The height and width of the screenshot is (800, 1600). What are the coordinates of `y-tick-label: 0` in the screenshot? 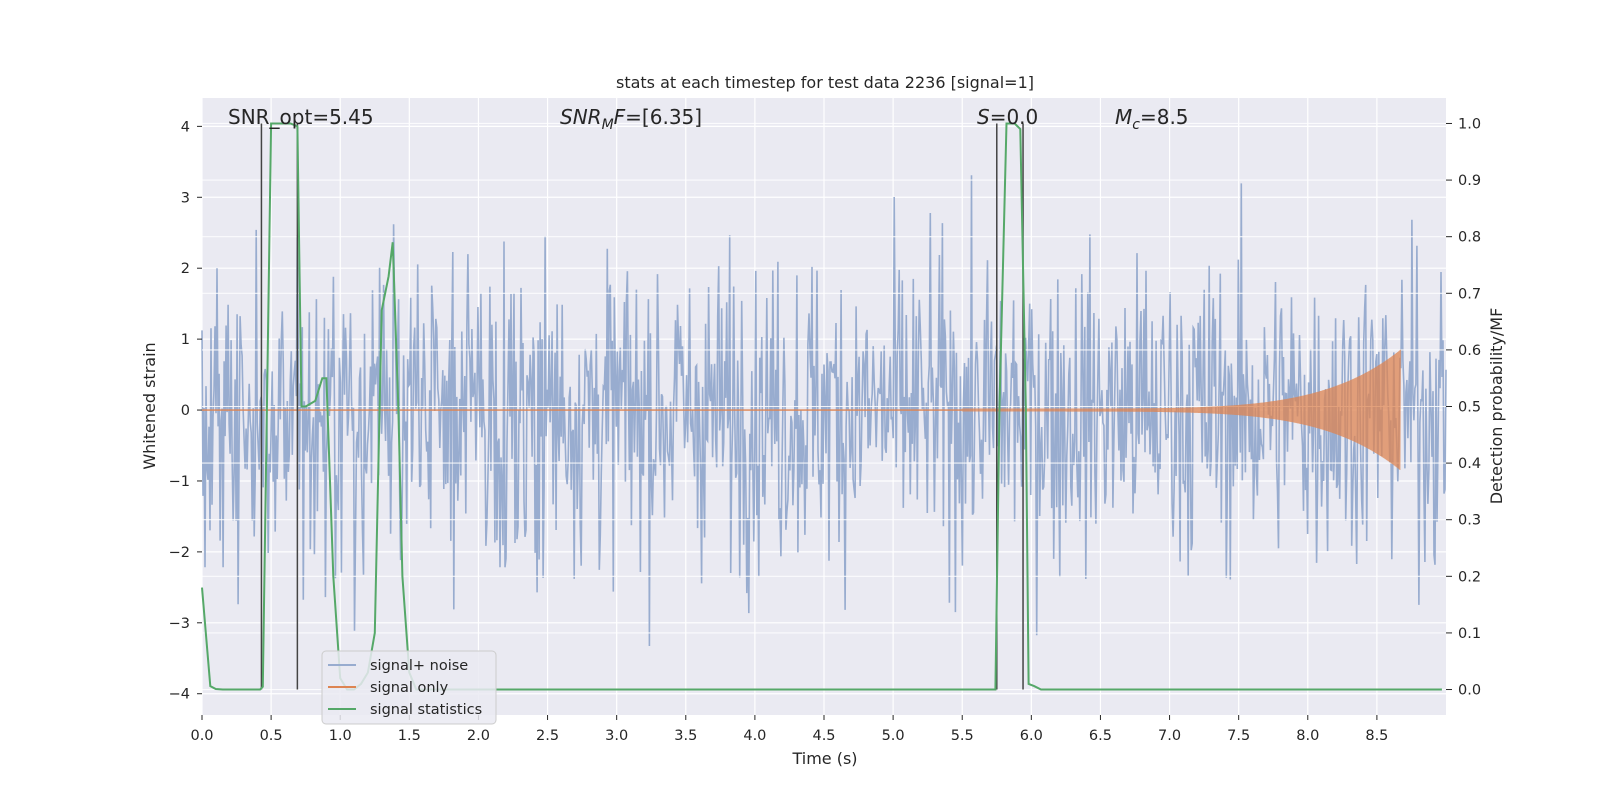 It's located at (185, 411).